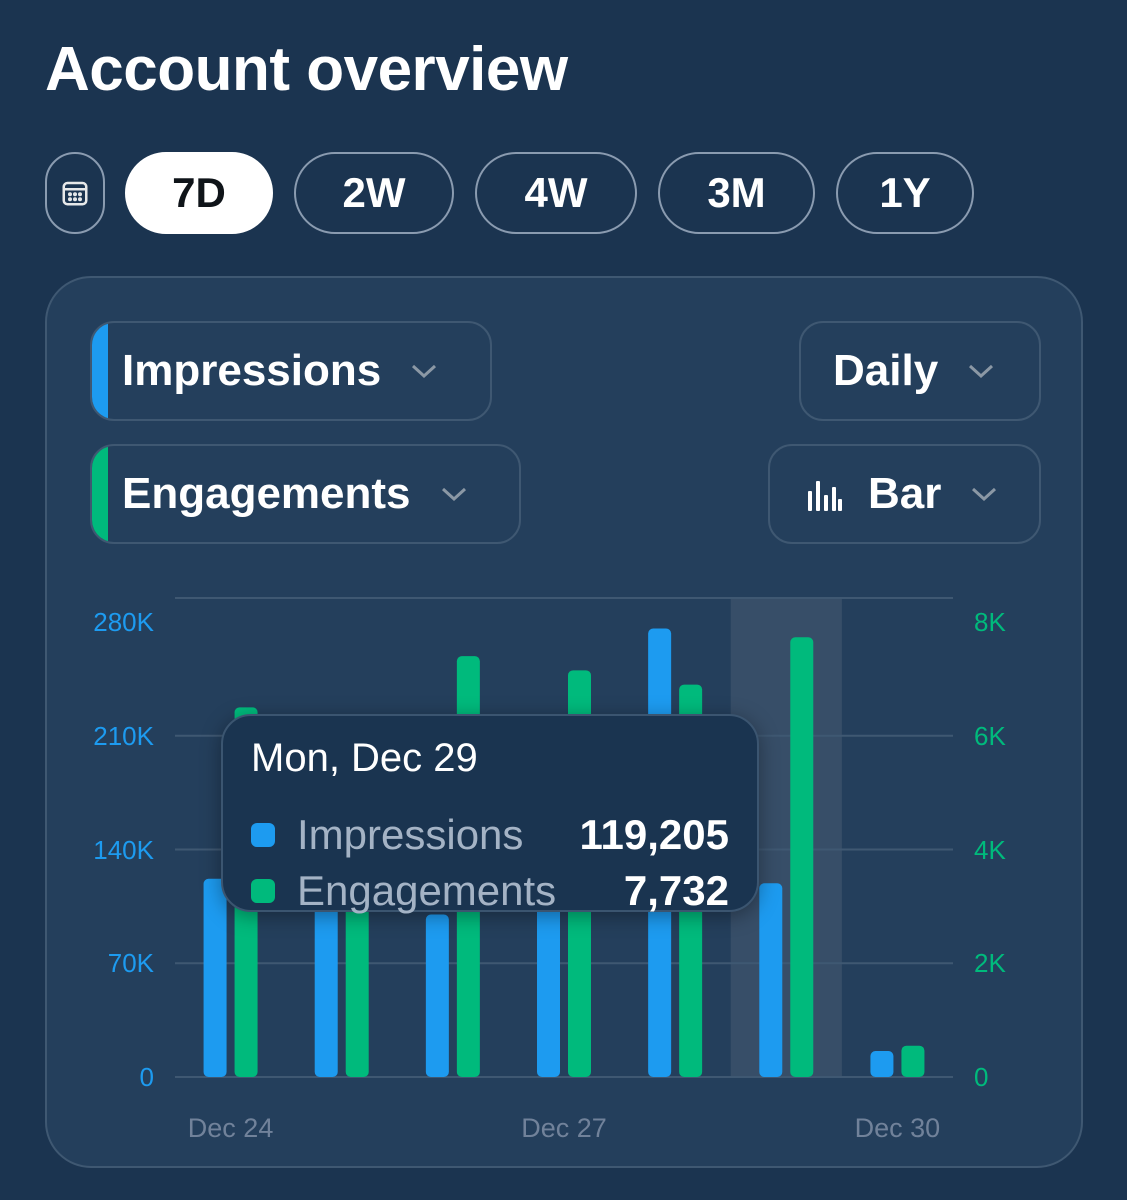 Image resolution: width=1127 pixels, height=1200 pixels. Describe the element at coordinates (266, 493) in the screenshot. I see `metric2-label: Engagements` at that location.